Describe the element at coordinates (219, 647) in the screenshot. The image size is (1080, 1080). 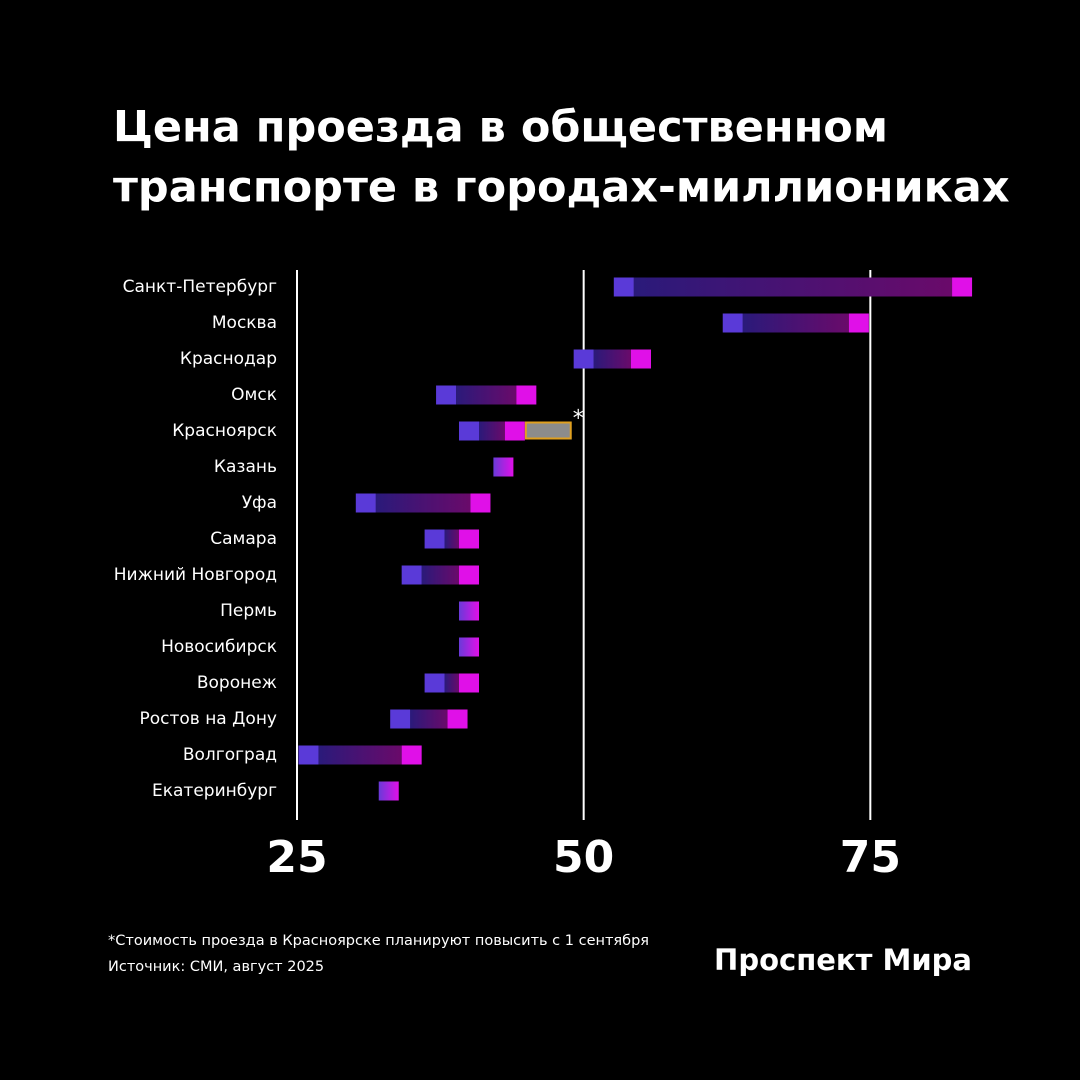
I see `y-tick-label: Новосибирск` at that location.